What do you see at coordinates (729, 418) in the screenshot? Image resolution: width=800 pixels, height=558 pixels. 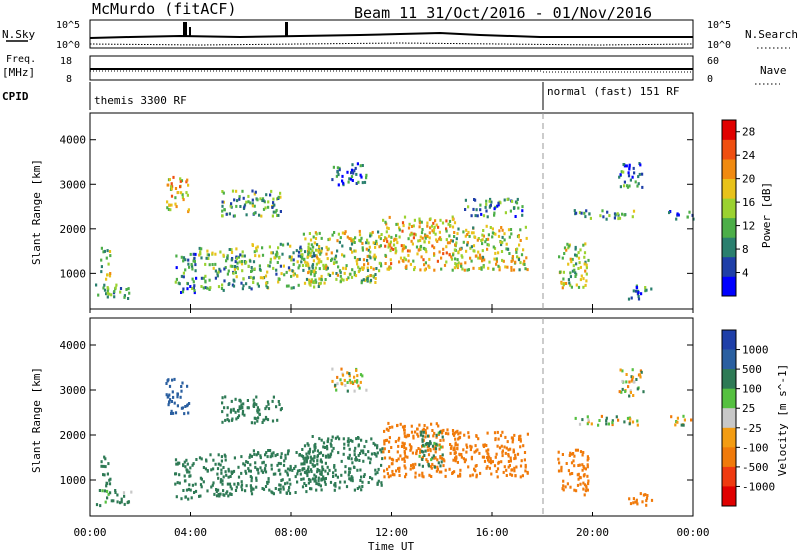 I see `velocity-colorbar-swatches` at bounding box center [729, 418].